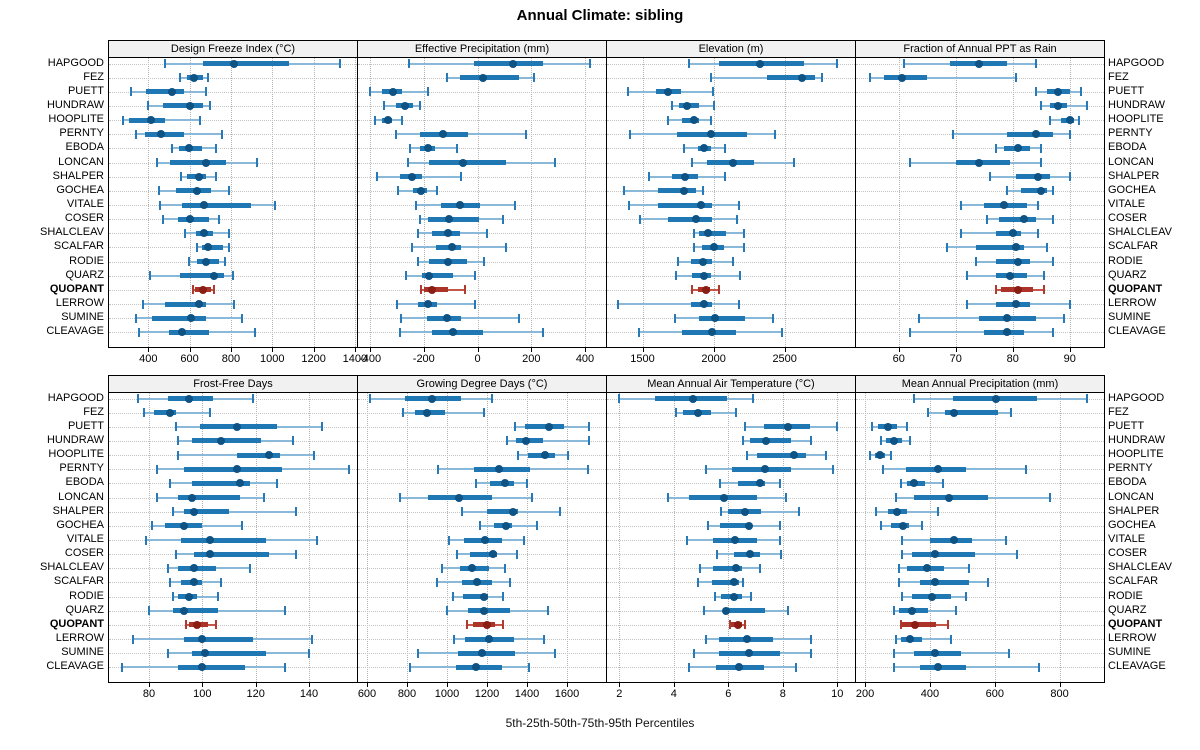 The image size is (1200, 750). I want to click on site-label-left: HAPGOOD, so click(75, 62).